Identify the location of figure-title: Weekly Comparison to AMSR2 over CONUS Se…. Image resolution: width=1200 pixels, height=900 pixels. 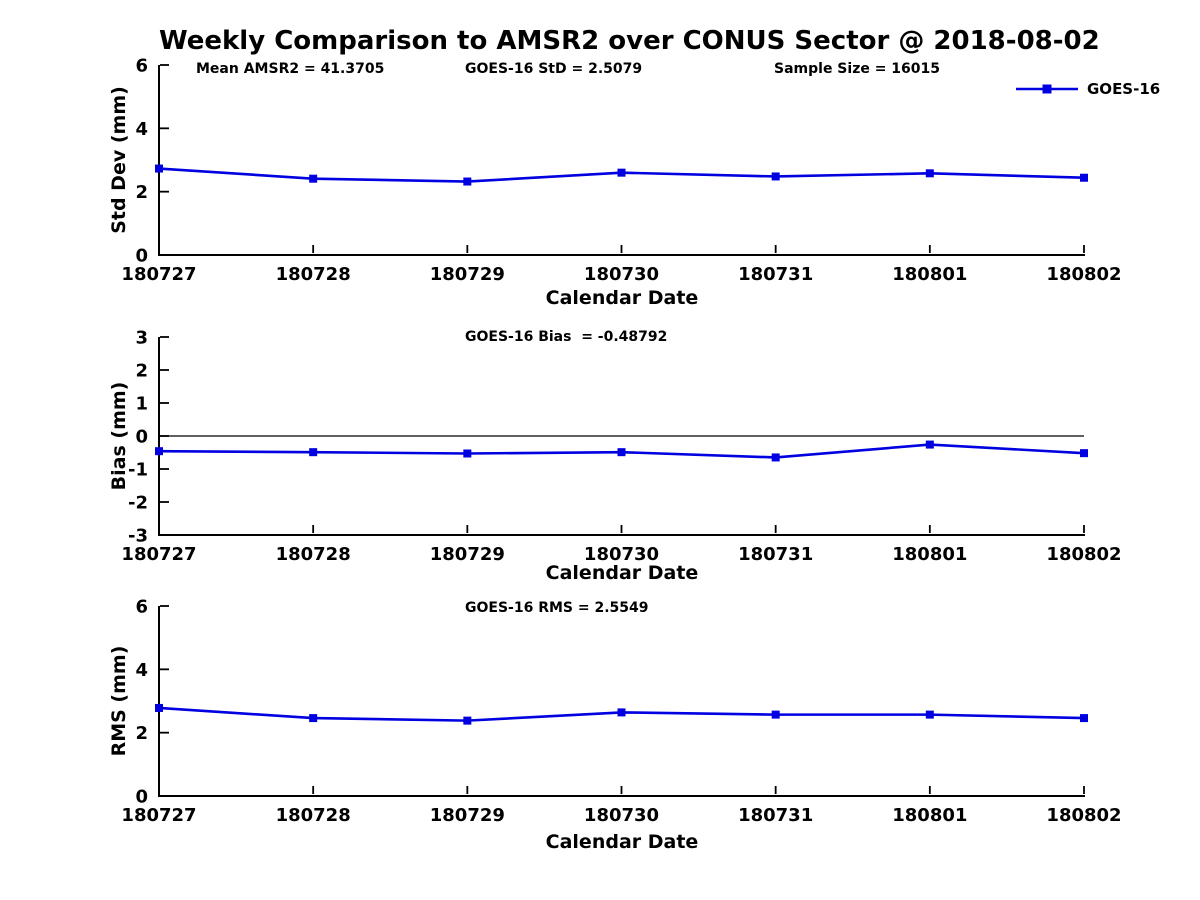
(629, 41).